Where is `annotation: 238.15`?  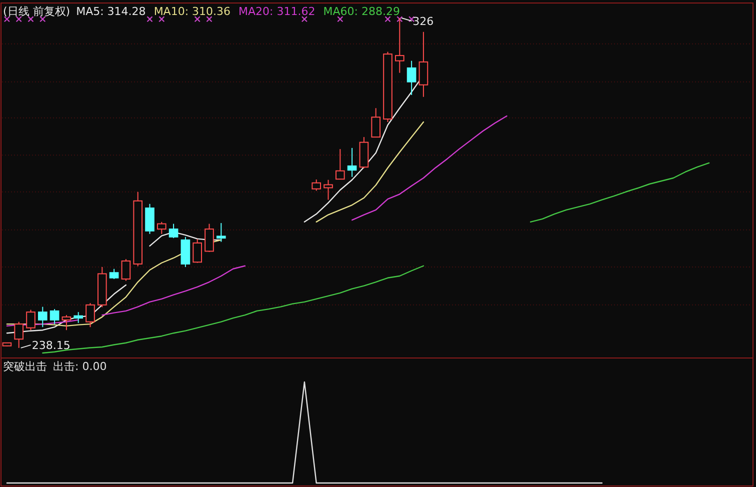
annotation: 238.15 is located at coordinates (51, 345).